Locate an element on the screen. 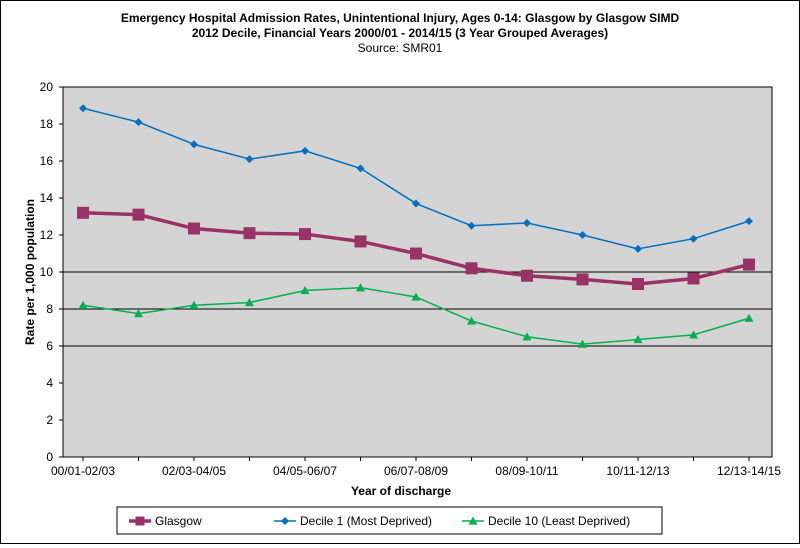 This screenshot has height=548, width=800. legend-label-glasgow: Glasgow is located at coordinates (178, 521).